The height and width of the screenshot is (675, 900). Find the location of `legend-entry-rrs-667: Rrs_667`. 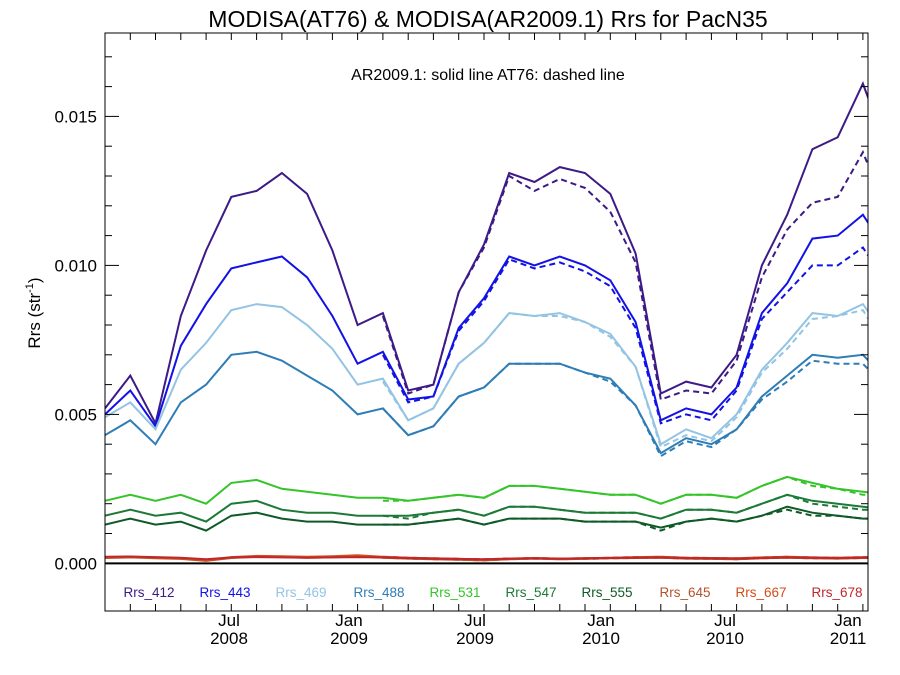

legend-entry-rrs-667: Rrs_667 is located at coordinates (760, 592).